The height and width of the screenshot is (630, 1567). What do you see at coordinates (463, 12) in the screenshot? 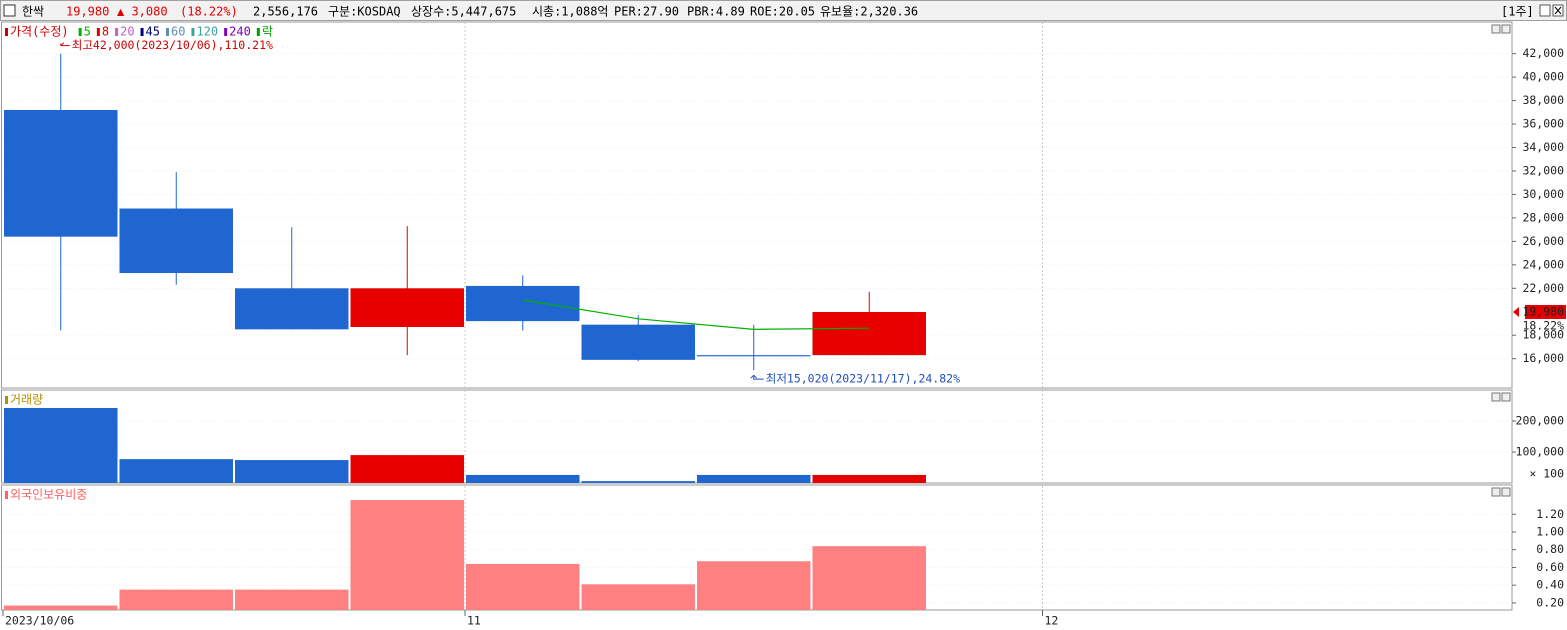
I see `listed-shares: 상장수:5,447,675` at bounding box center [463, 12].